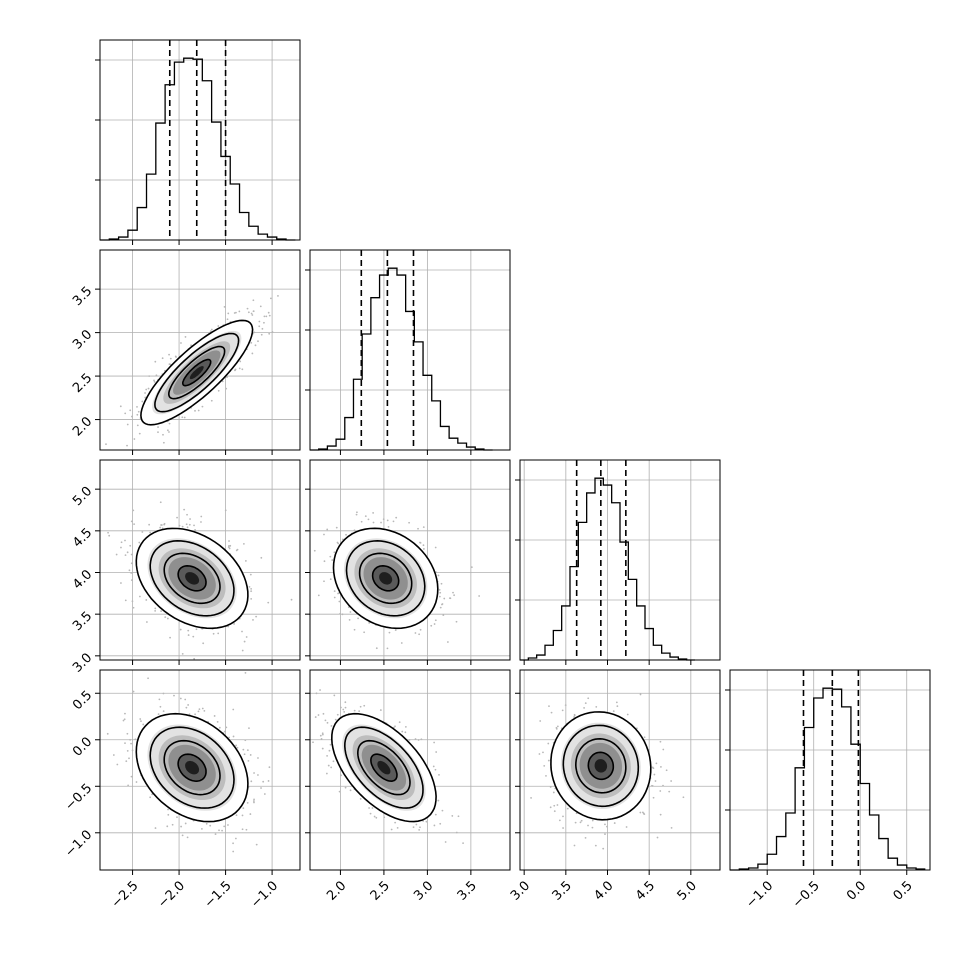 Image resolution: width=970 pixels, height=970 pixels. I want to click on panel-background, so click(410, 350).